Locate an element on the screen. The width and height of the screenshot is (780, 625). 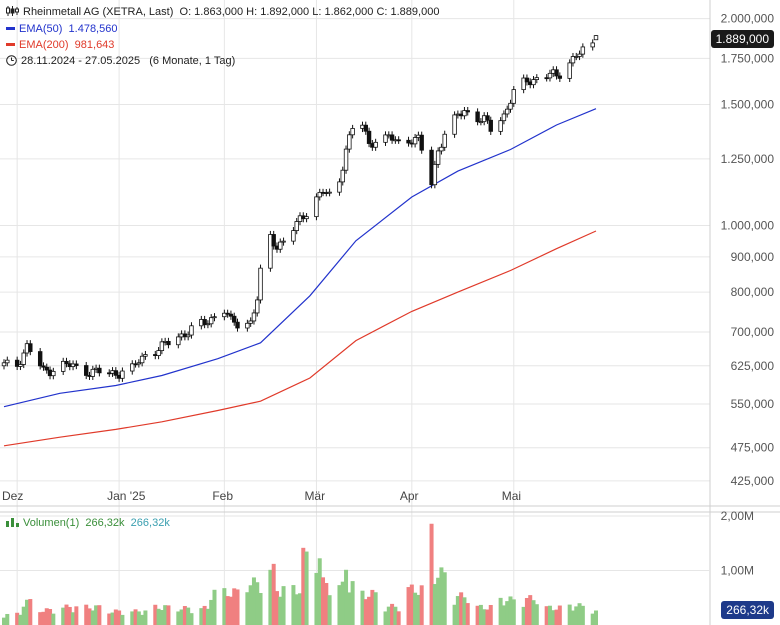
date-range-text: 28.11.2024 - 27.05.2025 is located at coordinates (81, 61).